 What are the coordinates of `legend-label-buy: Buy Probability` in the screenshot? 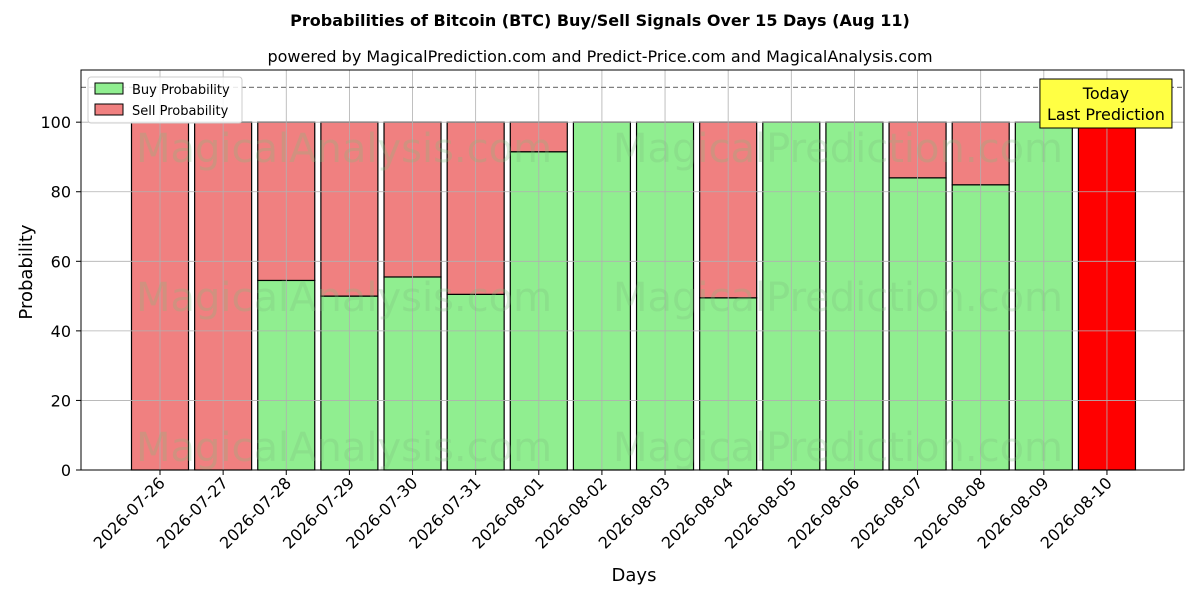 It's located at (181, 90).